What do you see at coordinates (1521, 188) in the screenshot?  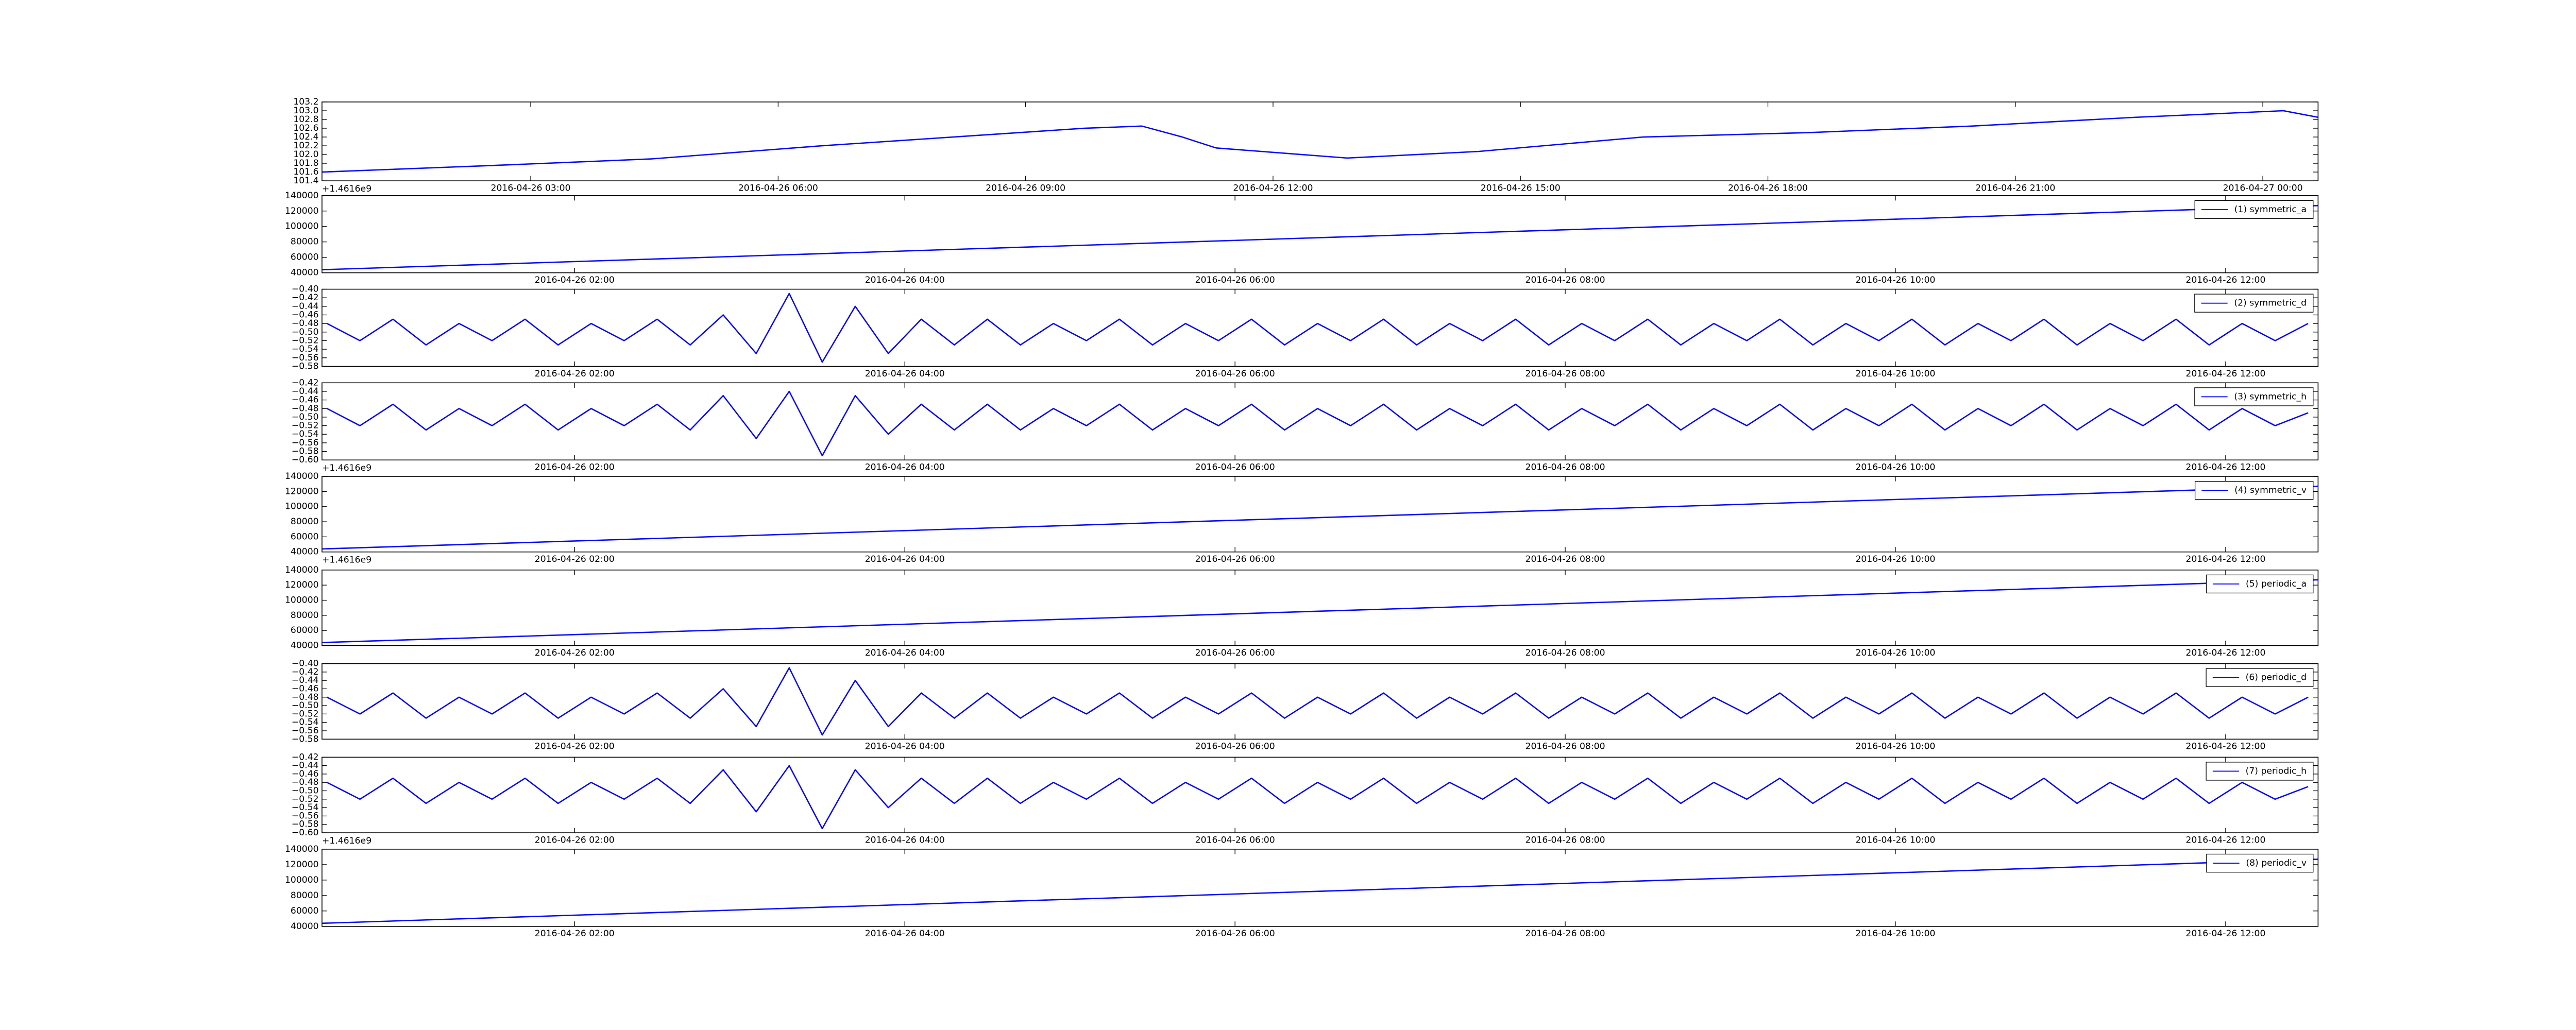 I see `x-tick-label: 2016-04-26 15:00` at bounding box center [1521, 188].